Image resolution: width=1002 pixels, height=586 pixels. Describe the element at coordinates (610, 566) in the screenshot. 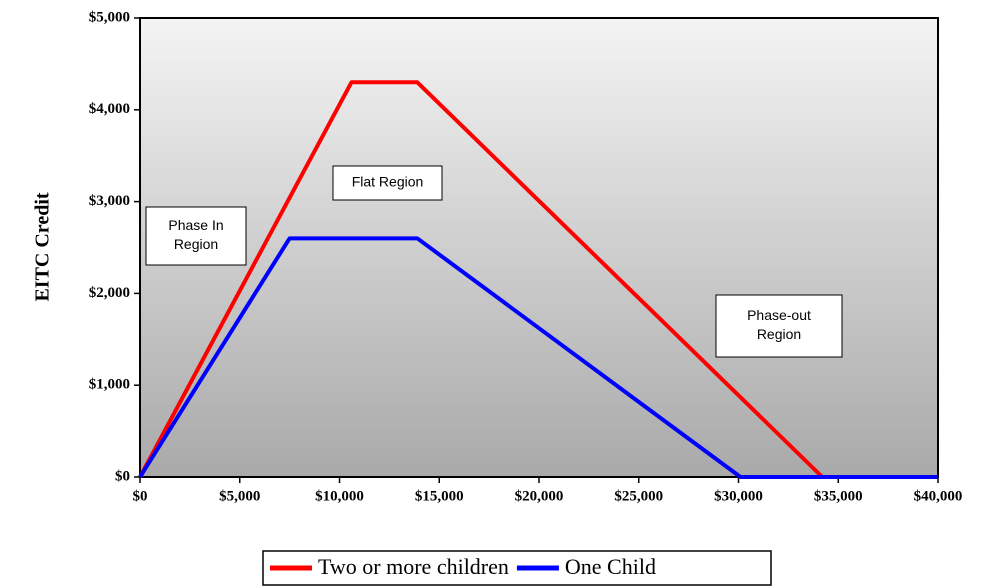

I see `legend-label: One Child` at that location.